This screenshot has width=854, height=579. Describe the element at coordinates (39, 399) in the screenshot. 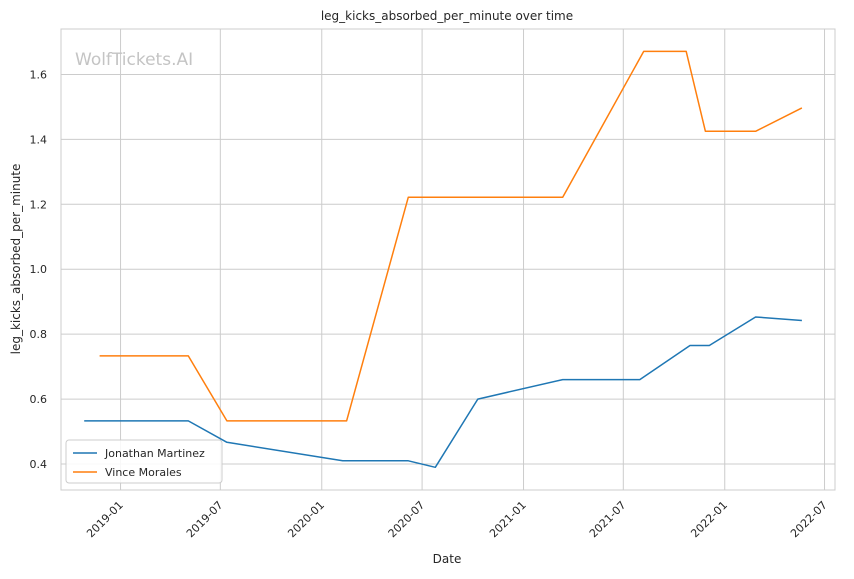

I see `y-tick-label: 0.6` at that location.